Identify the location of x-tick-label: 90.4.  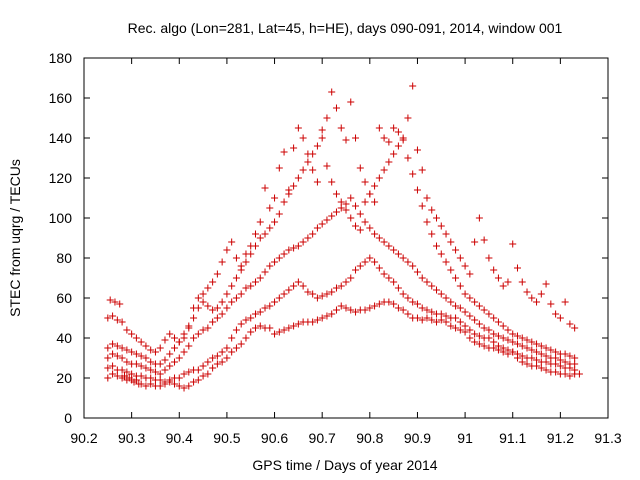
(179, 438).